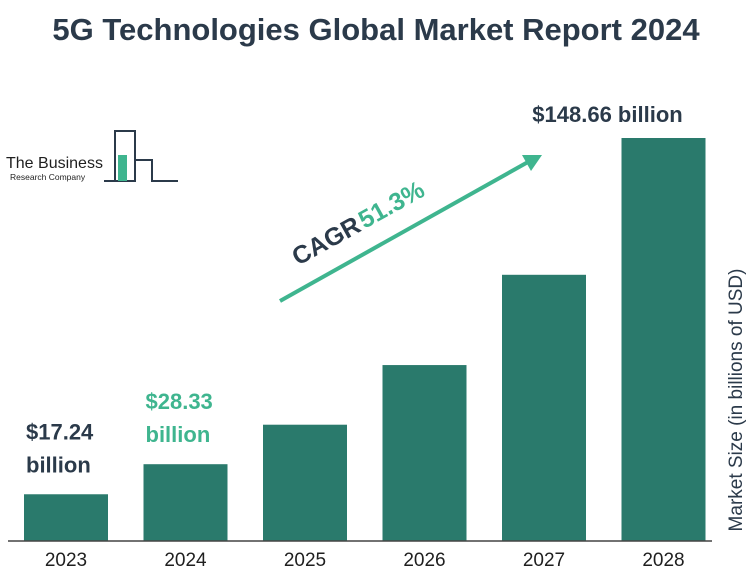  I want to click on x-tick-label: 2024, so click(185, 560).